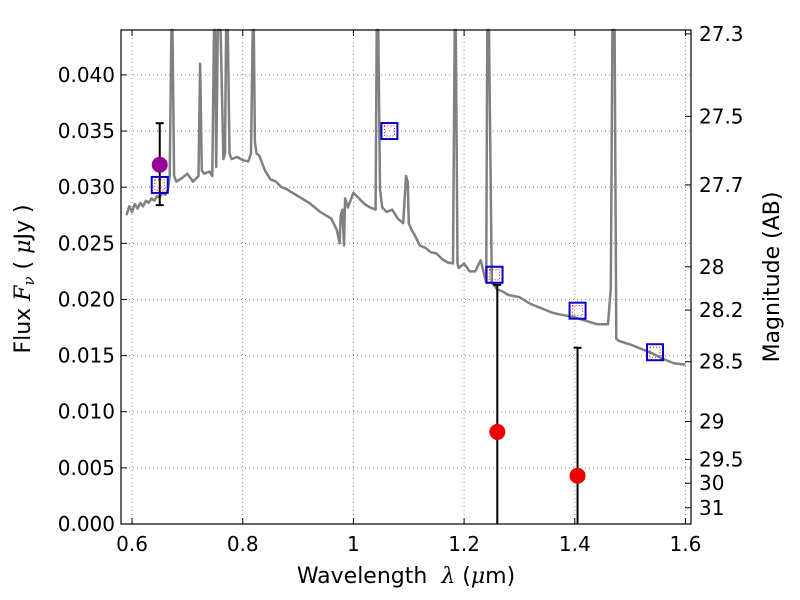 This screenshot has width=800, height=600. I want to click on y-tick-label: 0.040, so click(86, 75).